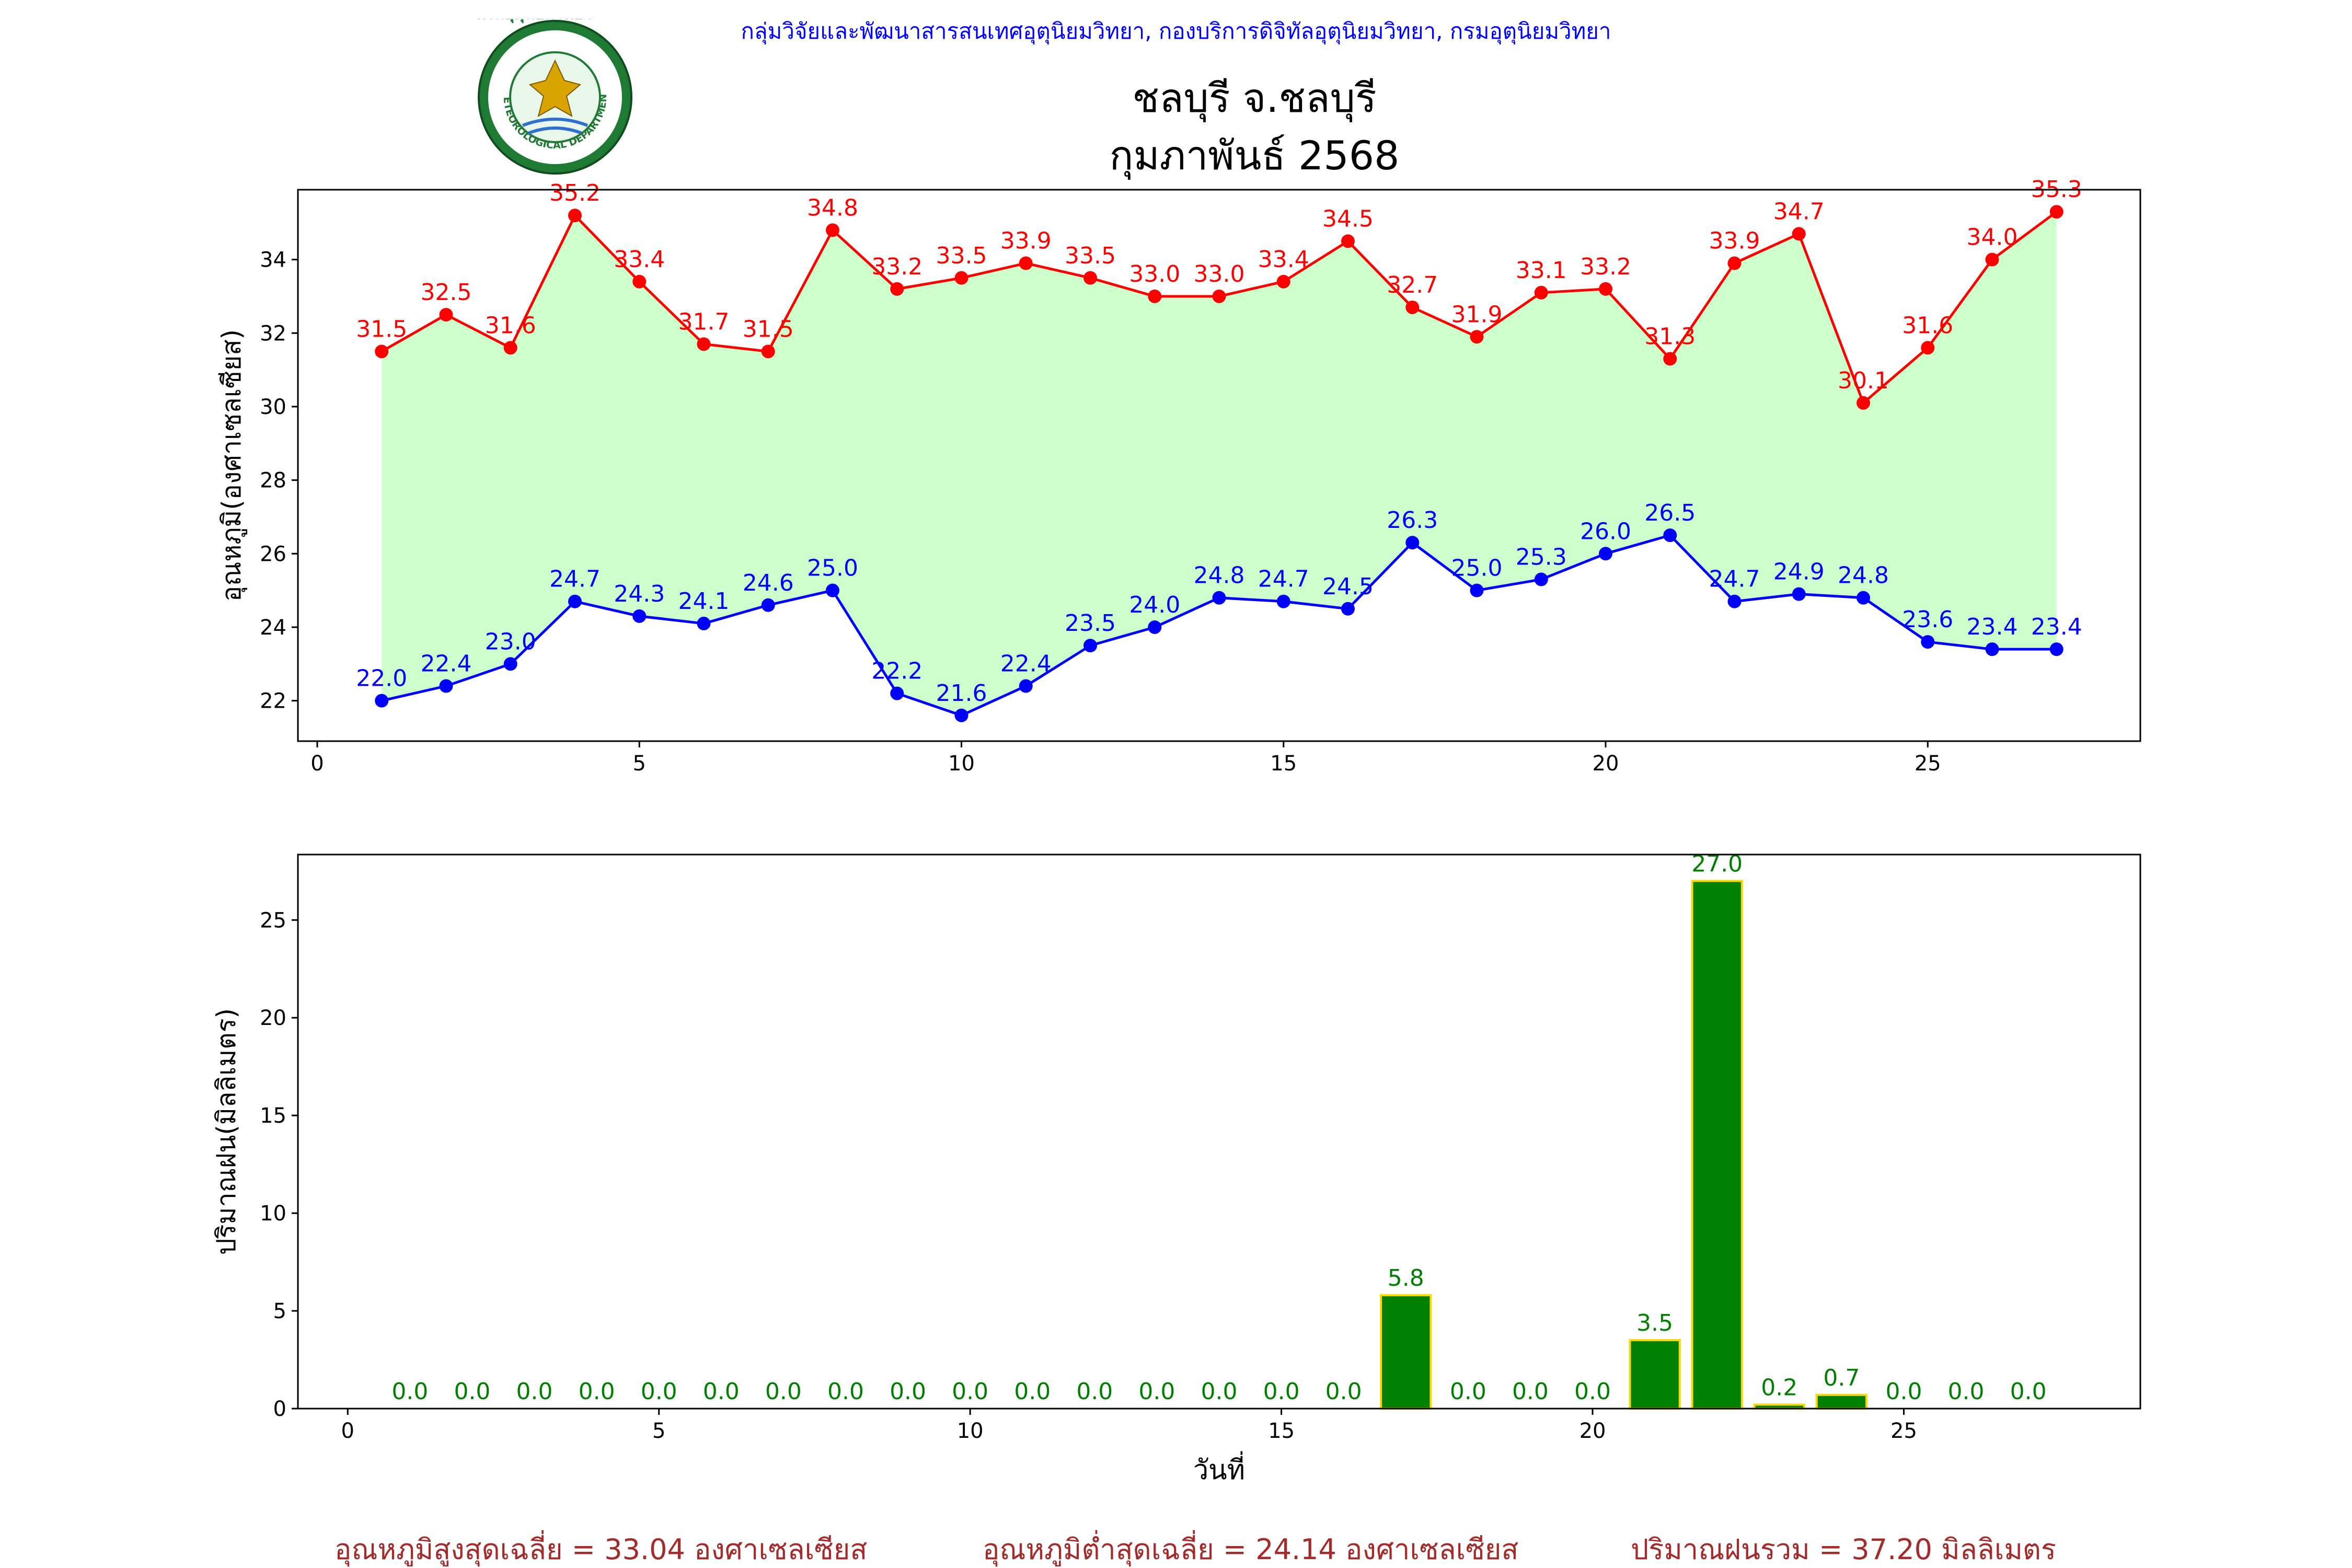 The image size is (2352, 1568). I want to click on rainfall-value-label: 0.7, so click(1841, 1378).